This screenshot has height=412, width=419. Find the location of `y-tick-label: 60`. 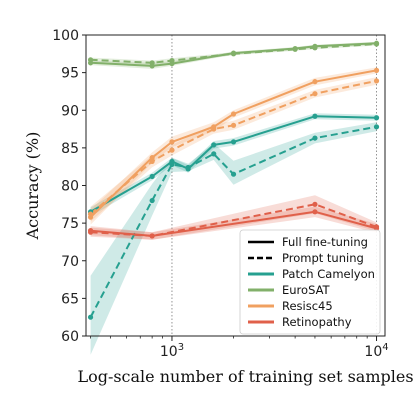

y-tick-label: 60 is located at coordinates (70, 337).